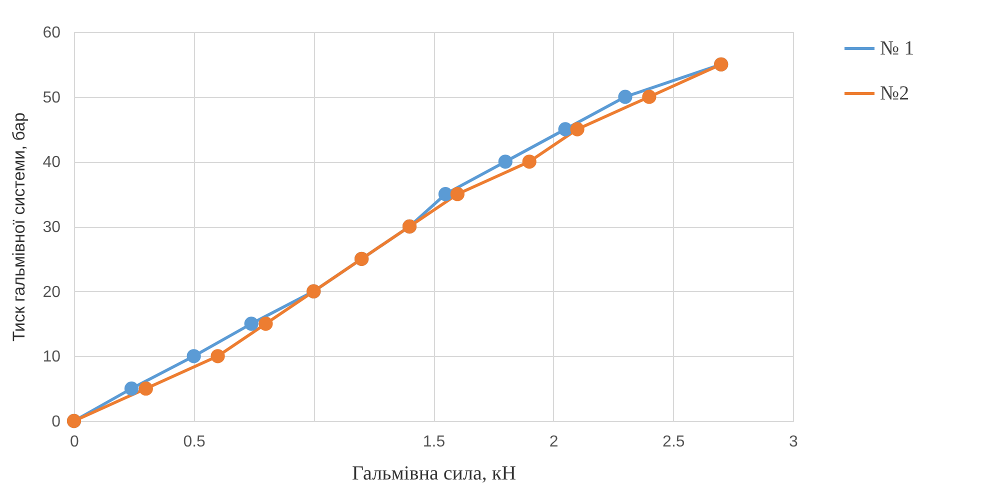 The height and width of the screenshot is (501, 998). Describe the element at coordinates (434, 442) in the screenshot. I see `x-tick-label: 1.5` at that location.